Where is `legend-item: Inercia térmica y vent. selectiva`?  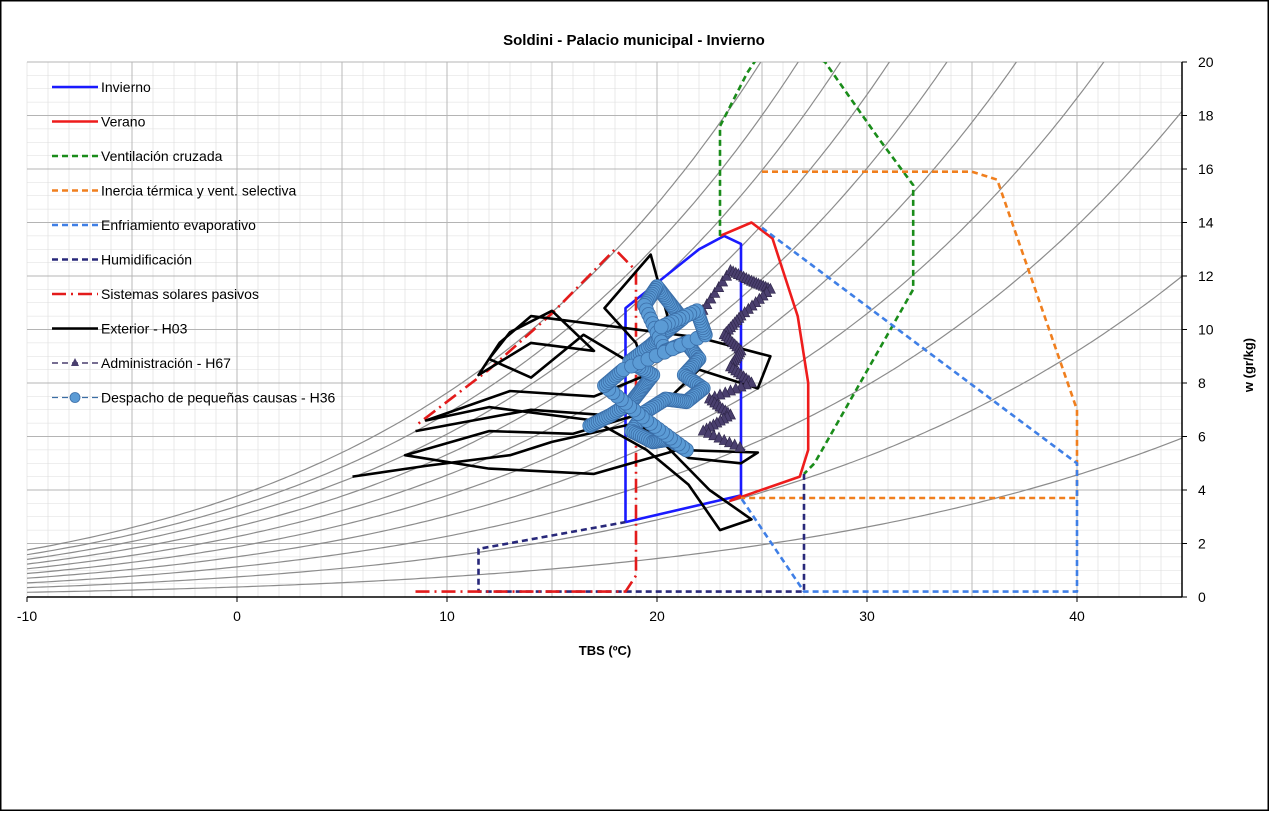 legend-item: Inercia térmica y vent. selectiva is located at coordinates (174, 191).